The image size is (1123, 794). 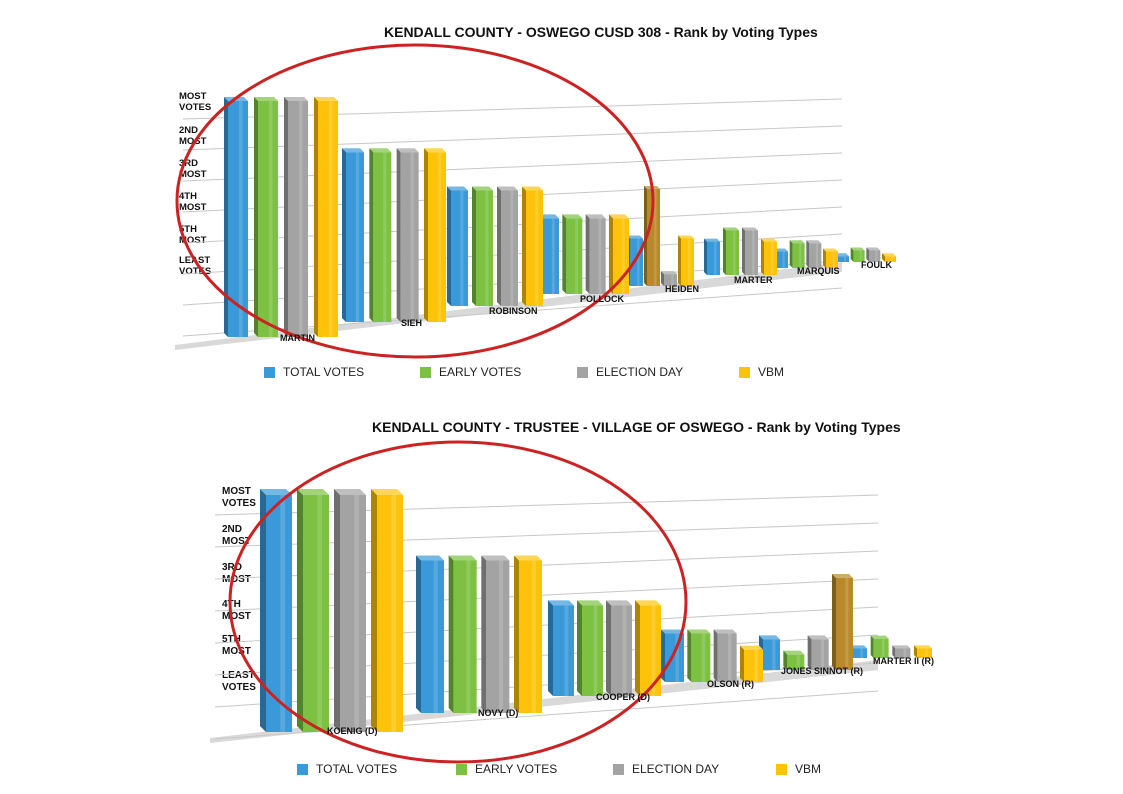 What do you see at coordinates (412, 323) in the screenshot?
I see `category-label: SIEH` at bounding box center [412, 323].